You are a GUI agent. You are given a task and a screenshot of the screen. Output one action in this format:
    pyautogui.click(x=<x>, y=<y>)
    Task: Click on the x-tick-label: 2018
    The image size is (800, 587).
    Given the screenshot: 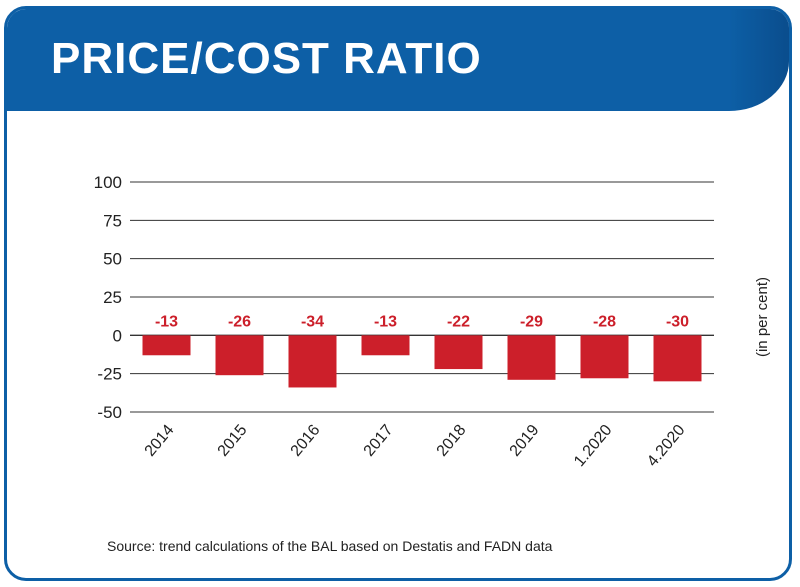 What is the action you would take?
    pyautogui.click(x=452, y=441)
    